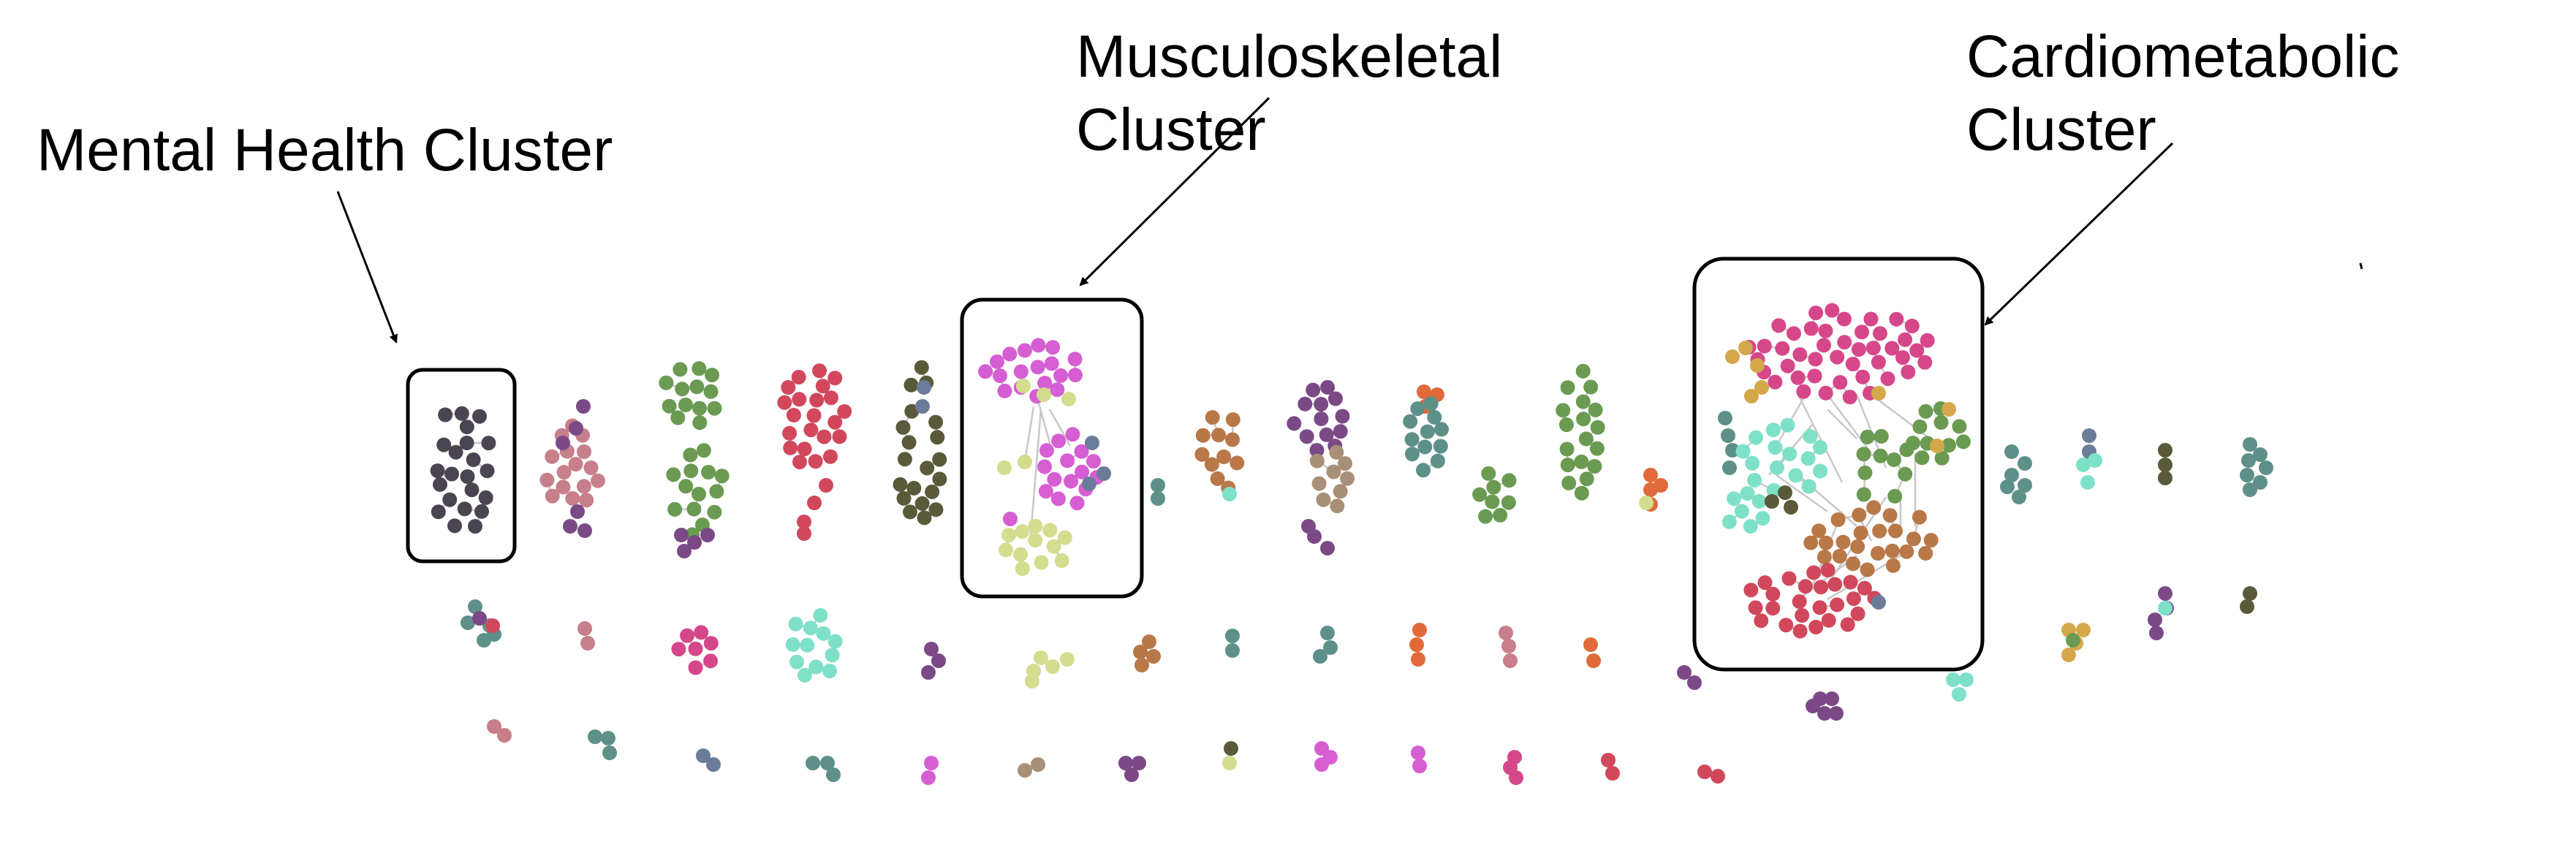  I want to click on cardiometabolic-label-line2: Cluster, so click(2061, 130).